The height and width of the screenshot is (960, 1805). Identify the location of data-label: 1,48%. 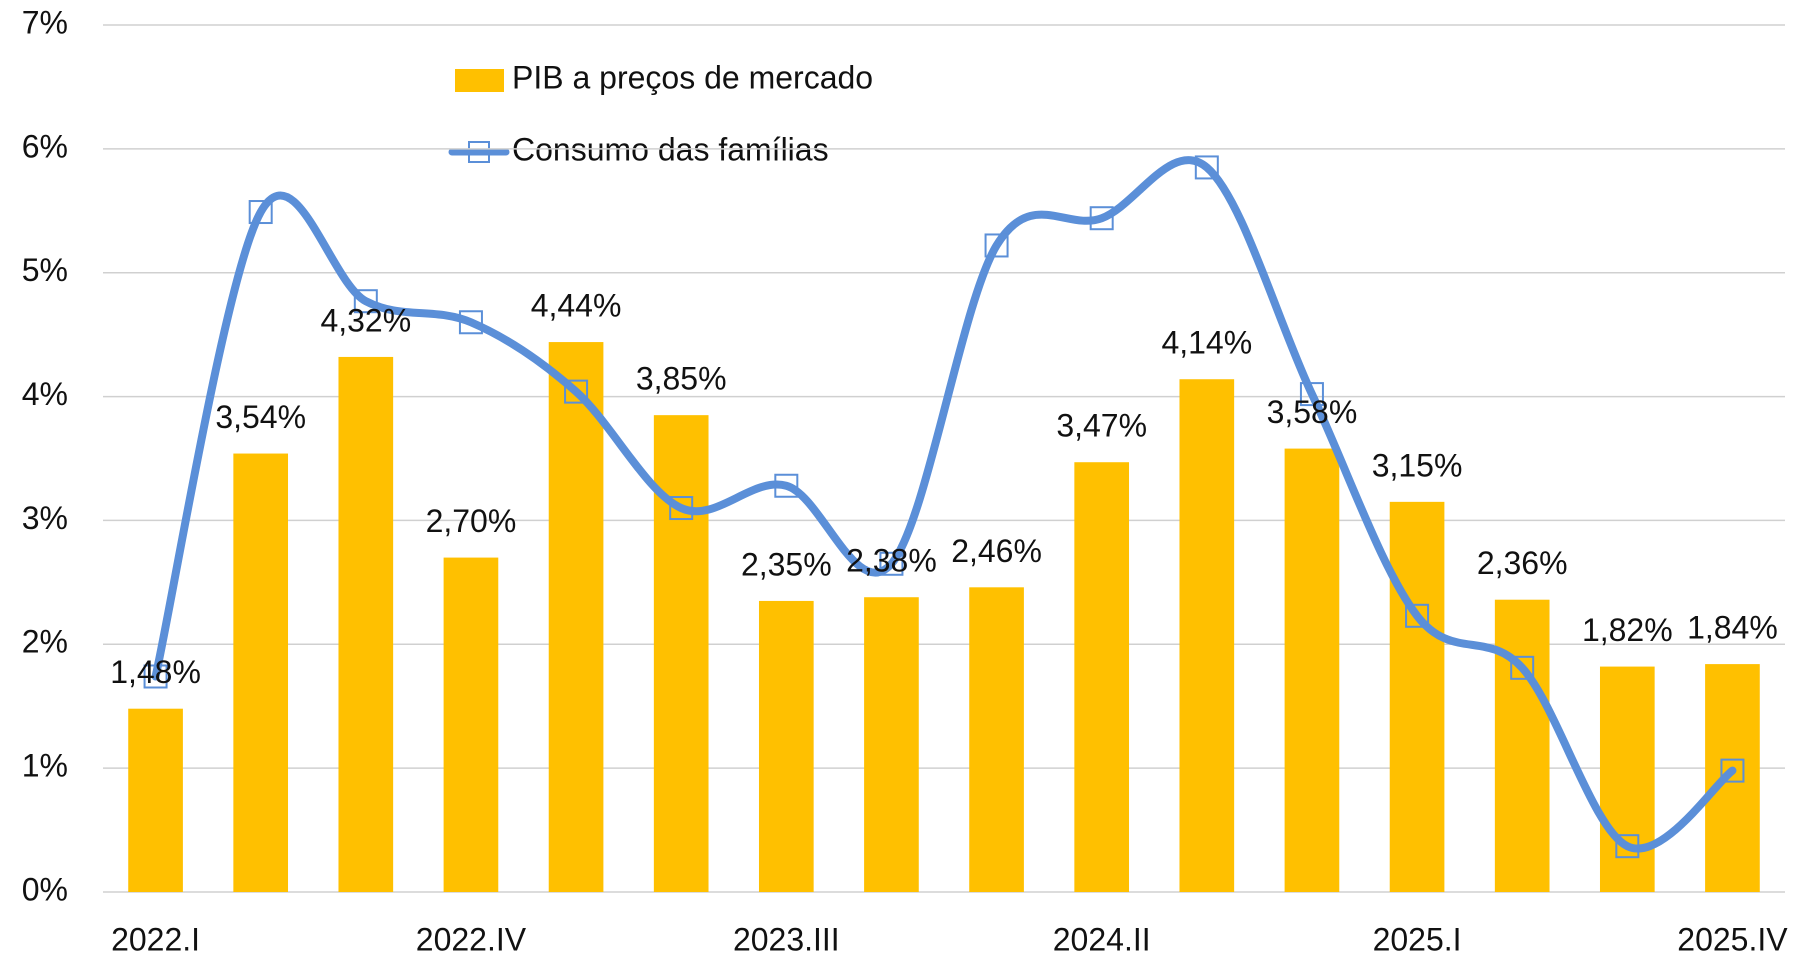
(155, 672).